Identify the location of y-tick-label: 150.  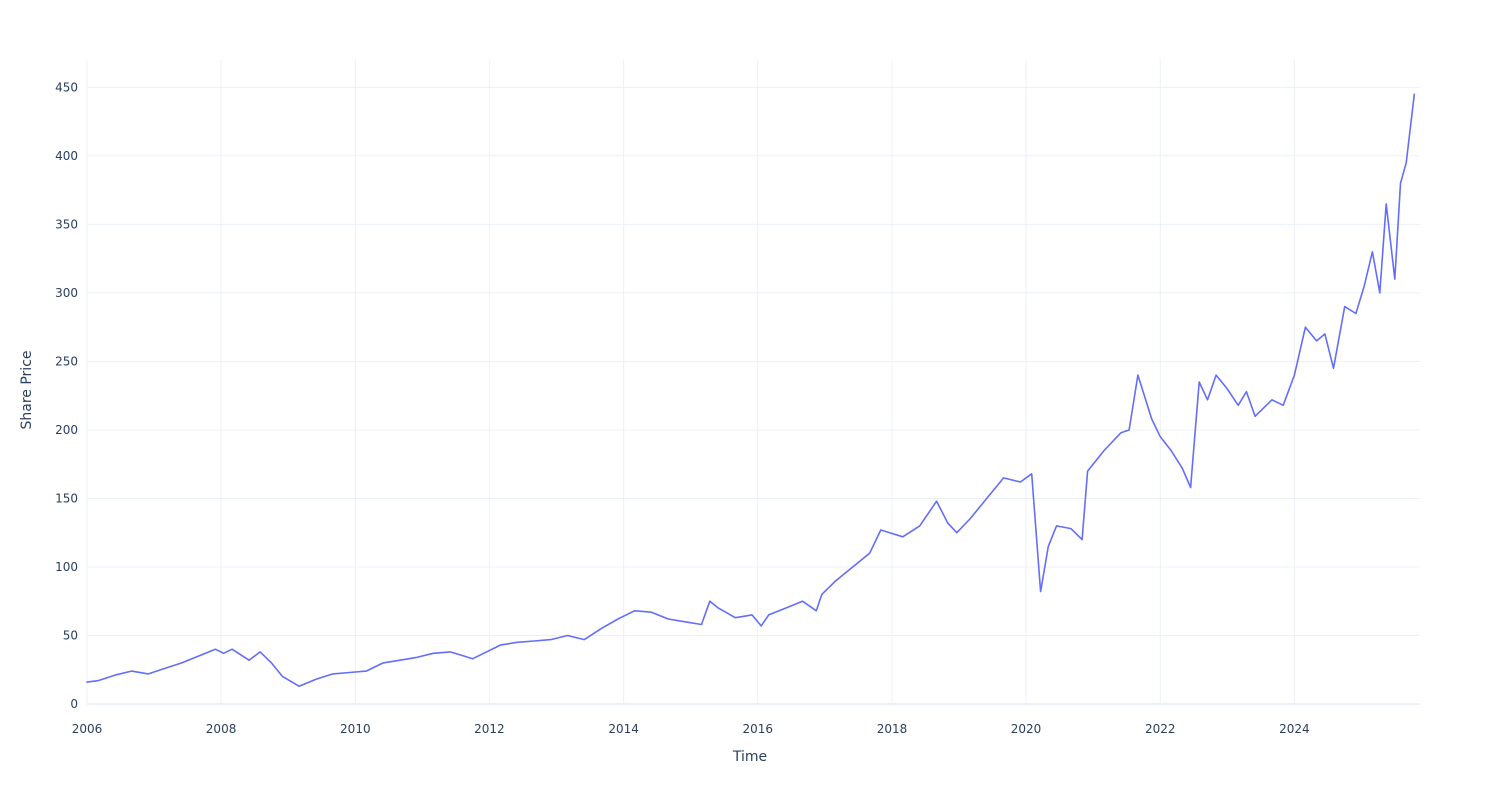
(66, 498).